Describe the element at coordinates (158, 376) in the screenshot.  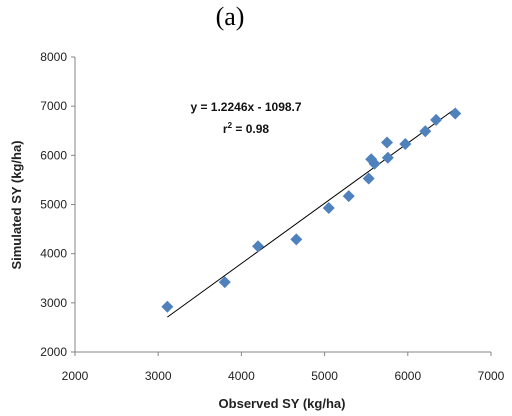
I see `x-tick-label: 3000` at that location.